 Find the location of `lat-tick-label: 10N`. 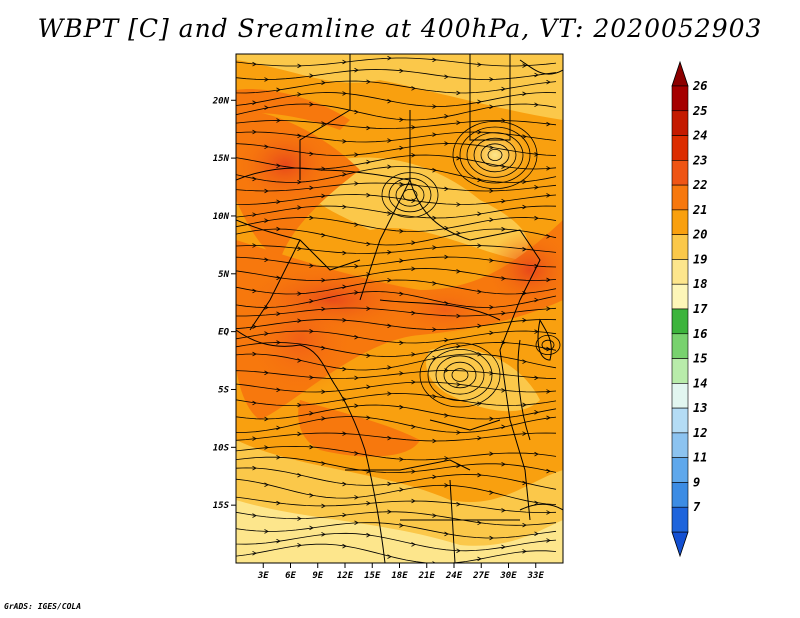

lat-tick-label: 10N is located at coordinates (221, 217).